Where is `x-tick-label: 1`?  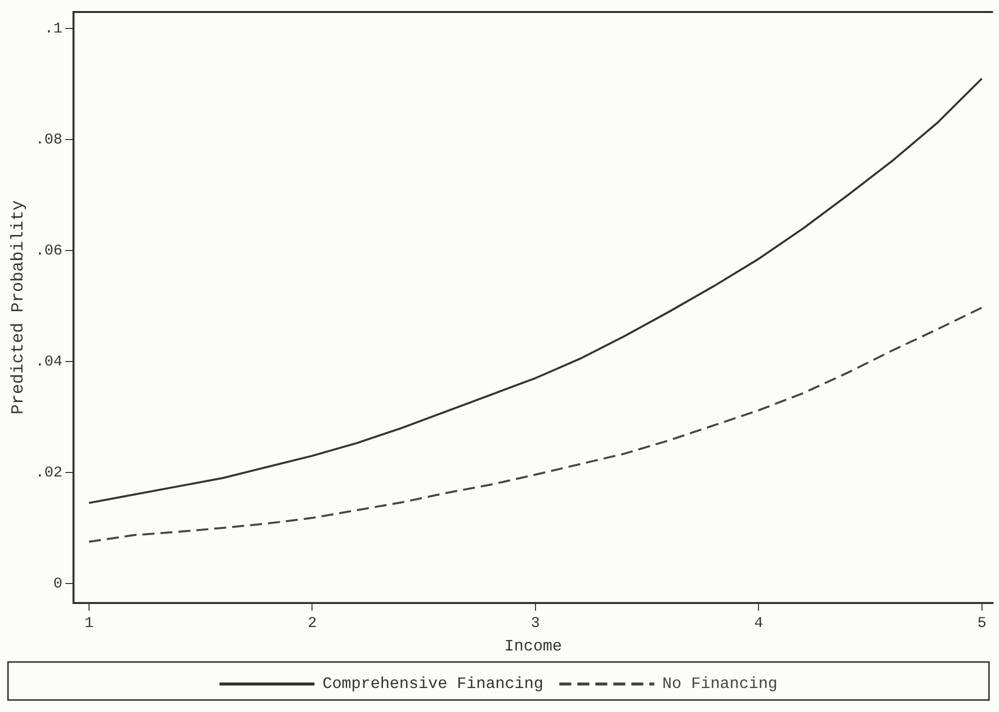 x-tick-label: 1 is located at coordinates (89, 623).